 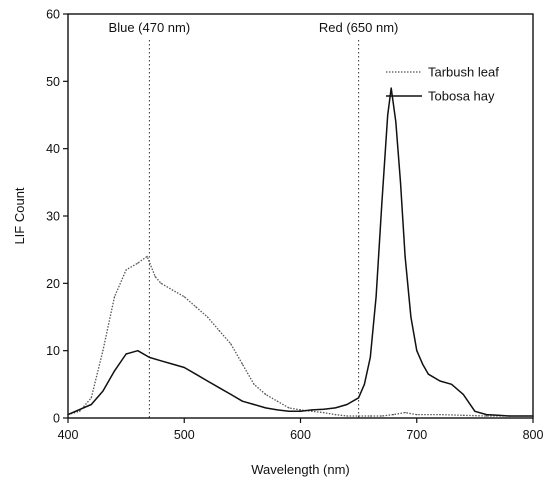 I want to click on y-tick-label: 50, so click(x=53, y=82).